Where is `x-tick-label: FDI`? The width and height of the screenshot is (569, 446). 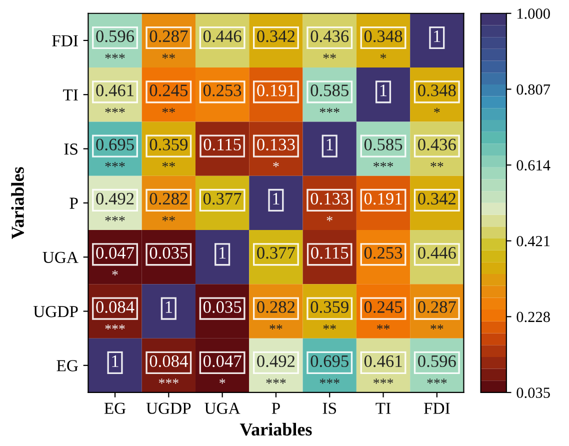 x-tick-label: FDI is located at coordinates (437, 408).